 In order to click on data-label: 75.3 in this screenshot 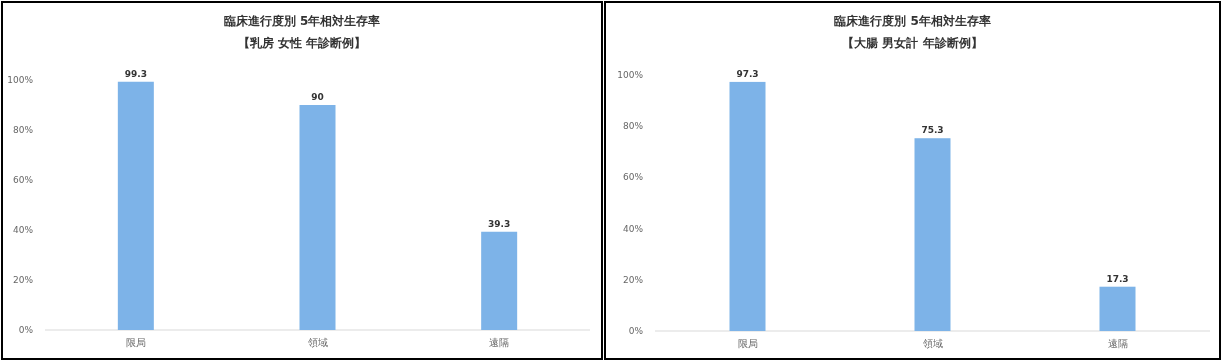, I will do `click(932, 130)`.